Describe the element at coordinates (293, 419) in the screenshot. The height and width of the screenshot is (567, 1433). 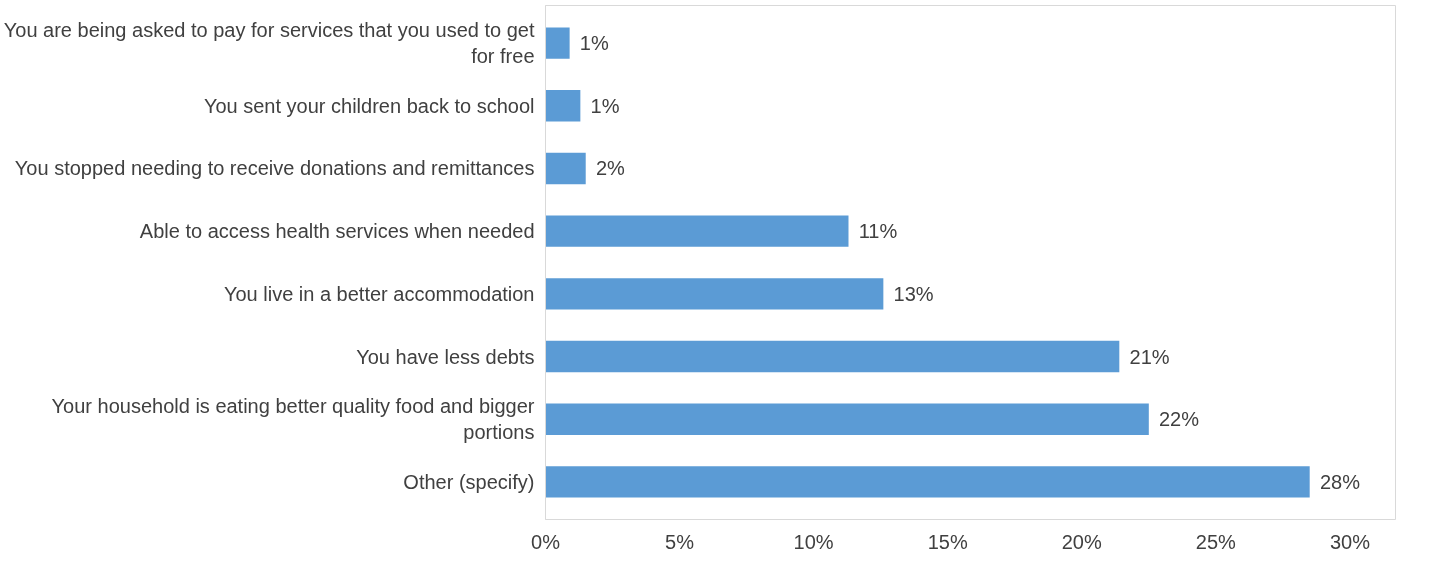
I see `y-tick-label: Your household is eating better quality food and bigger portions` at that location.